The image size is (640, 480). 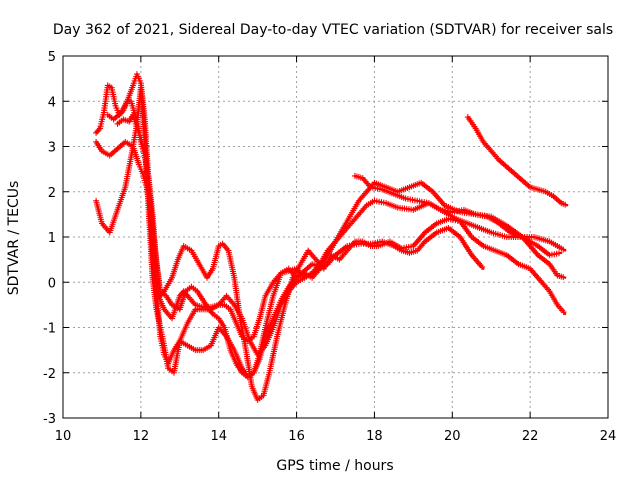 What do you see at coordinates (52, 238) in the screenshot?
I see `y-tick-label: 1` at bounding box center [52, 238].